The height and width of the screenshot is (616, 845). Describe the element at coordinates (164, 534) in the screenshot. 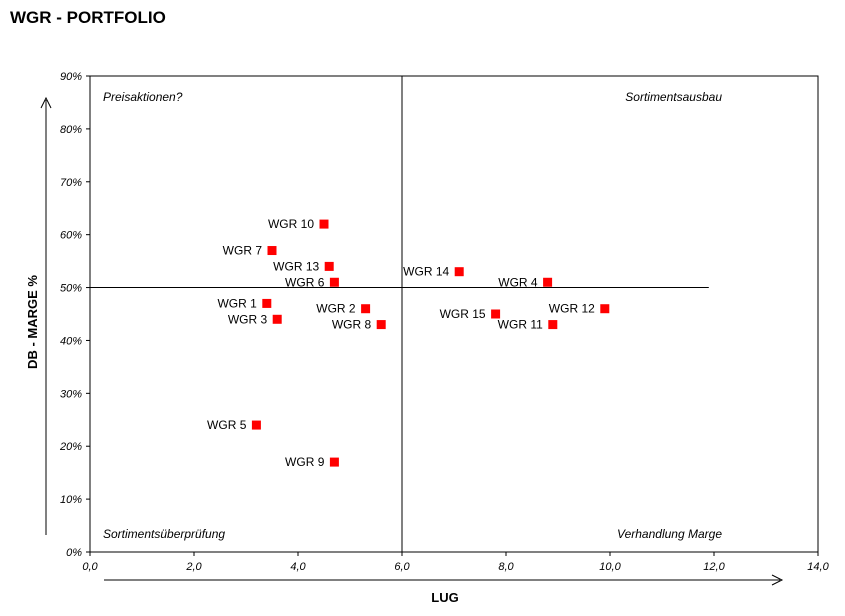

I see `quadrant-label-bottom-left: Sortimentsüberprüfung` at that location.